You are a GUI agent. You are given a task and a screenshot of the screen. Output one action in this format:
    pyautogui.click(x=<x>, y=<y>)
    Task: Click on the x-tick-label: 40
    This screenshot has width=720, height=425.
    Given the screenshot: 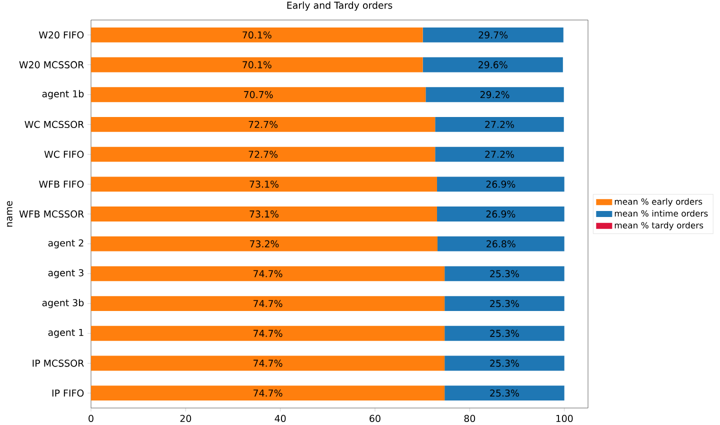 What is the action you would take?
    pyautogui.click(x=280, y=418)
    